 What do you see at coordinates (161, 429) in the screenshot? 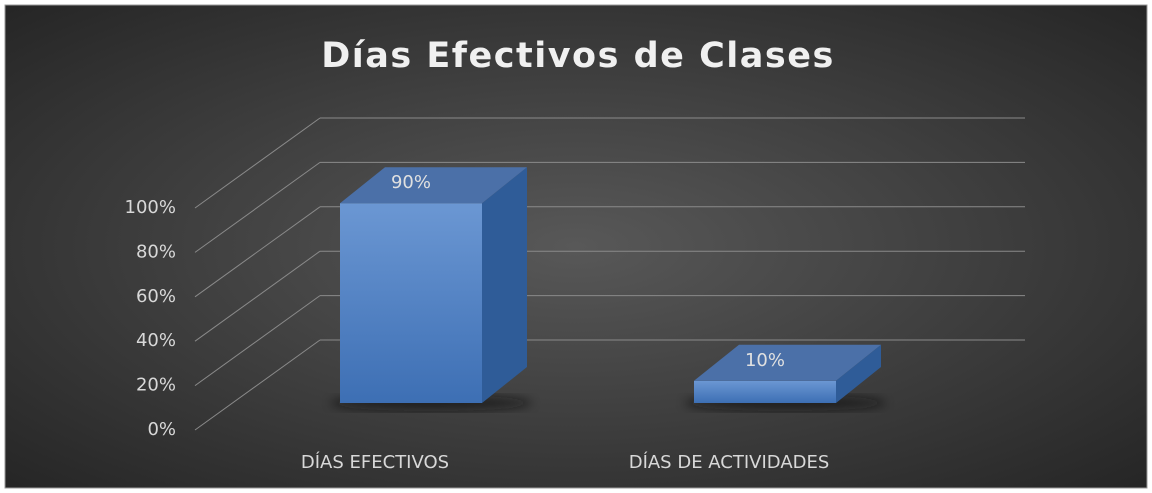
I see `y-tick-label: 0%` at bounding box center [161, 429].